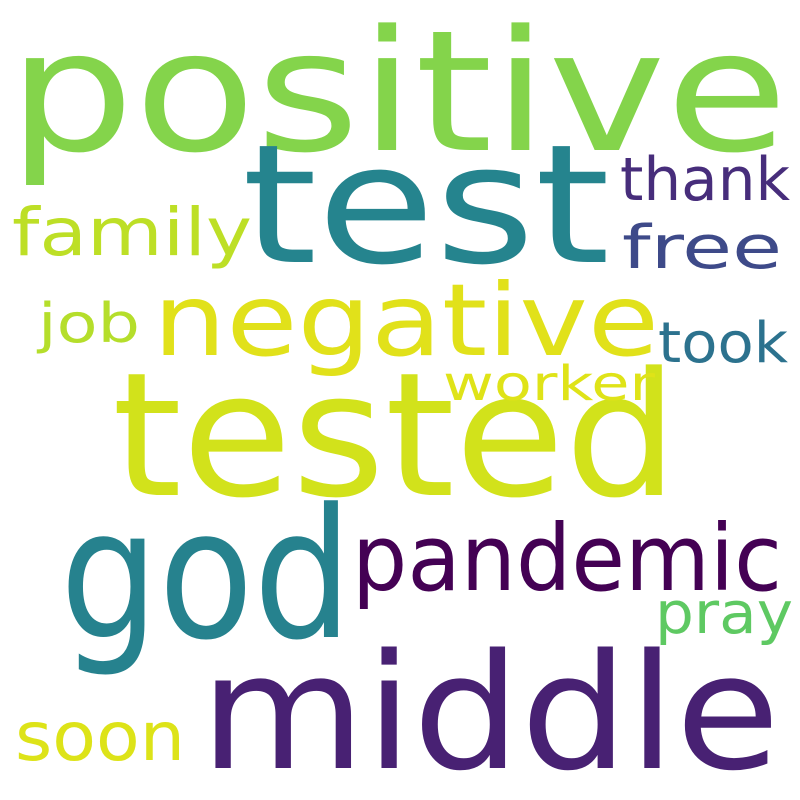 The image size is (800, 800). What do you see at coordinates (702, 248) in the screenshot?
I see `word-free: free` at bounding box center [702, 248].